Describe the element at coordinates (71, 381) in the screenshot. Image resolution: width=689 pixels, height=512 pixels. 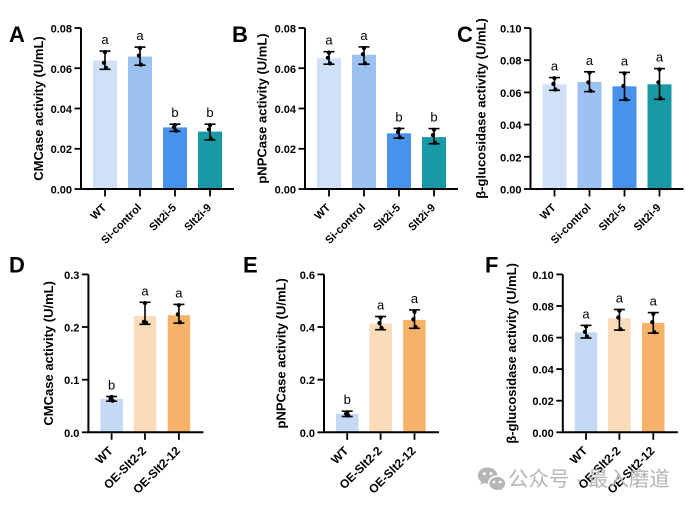
I see `svg-text: 0.1` at that location.